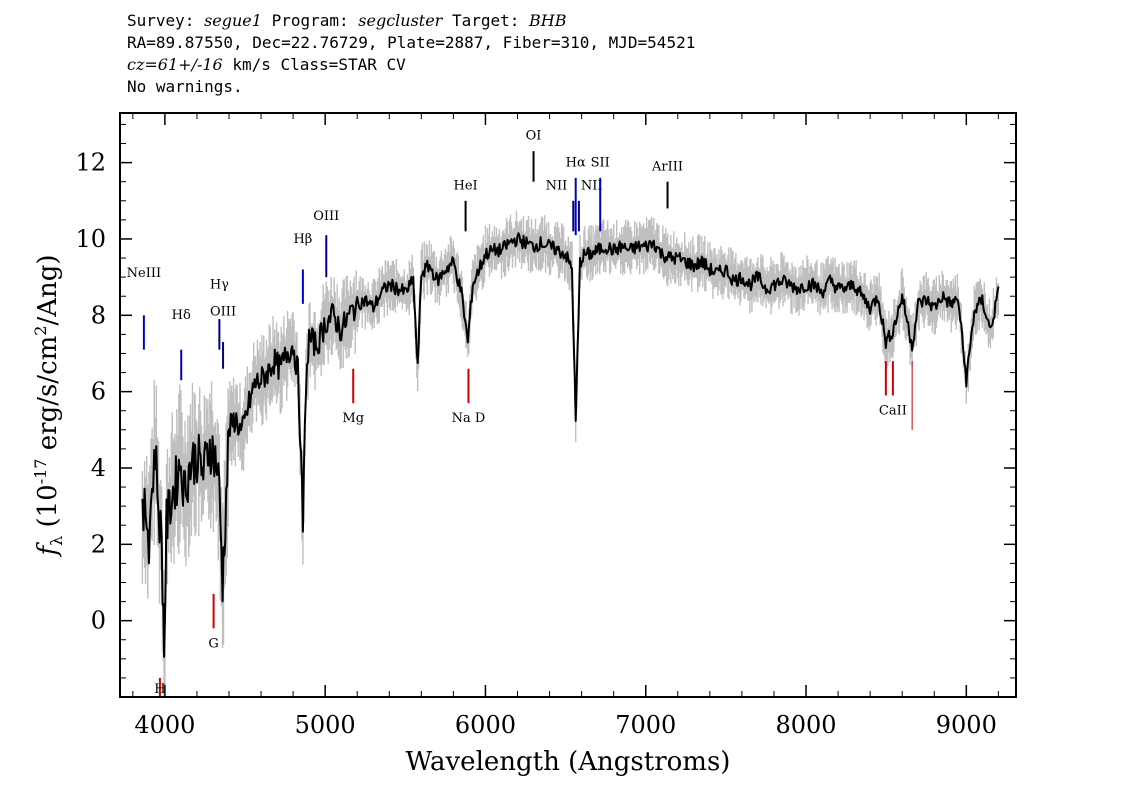 The height and width of the screenshot is (810, 1134). Describe the element at coordinates (486, 20) in the screenshot. I see `target-label: Target:` at that location.